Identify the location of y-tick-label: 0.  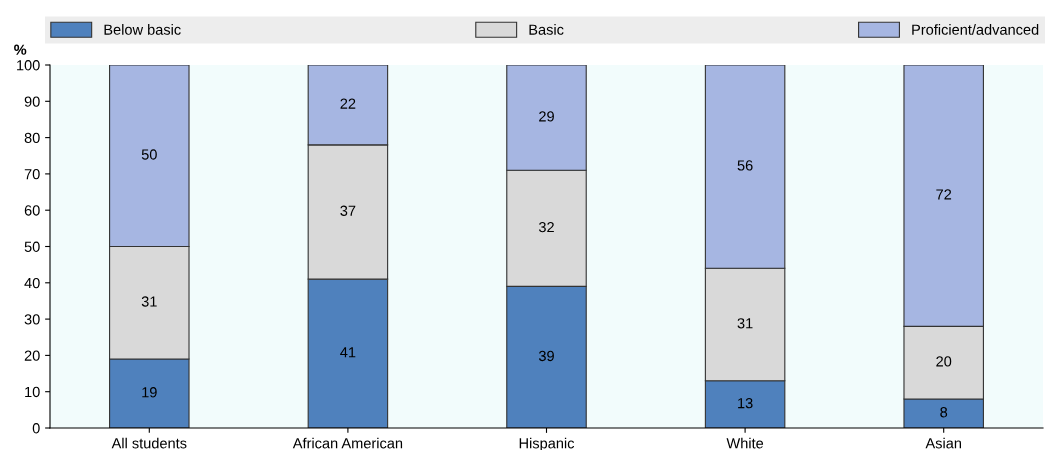
(36, 428).